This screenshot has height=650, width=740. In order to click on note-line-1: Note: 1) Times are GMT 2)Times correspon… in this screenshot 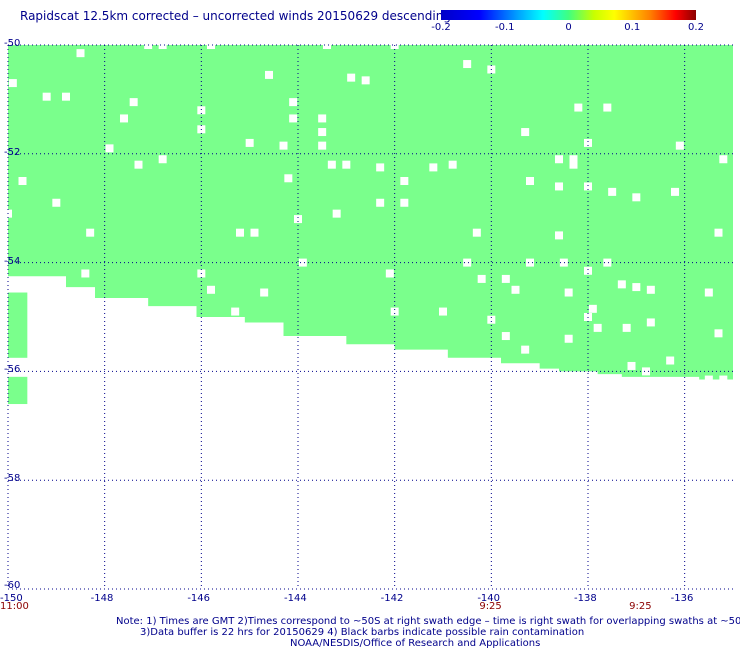, I will do `click(428, 621)`.